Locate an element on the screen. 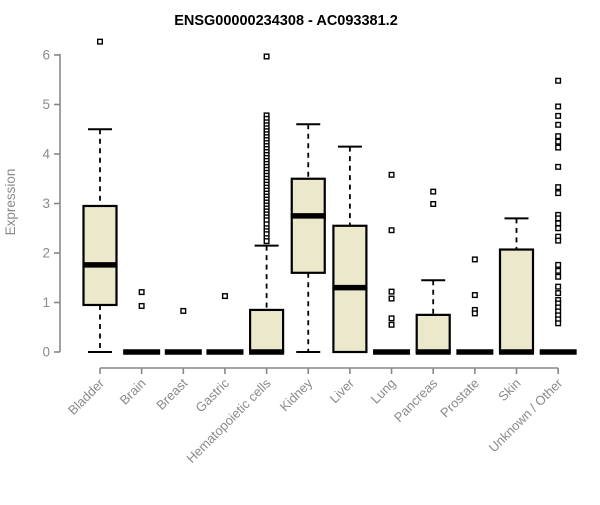 The width and height of the screenshot is (600, 505). category-label-skin: Skin is located at coordinates (509, 390).